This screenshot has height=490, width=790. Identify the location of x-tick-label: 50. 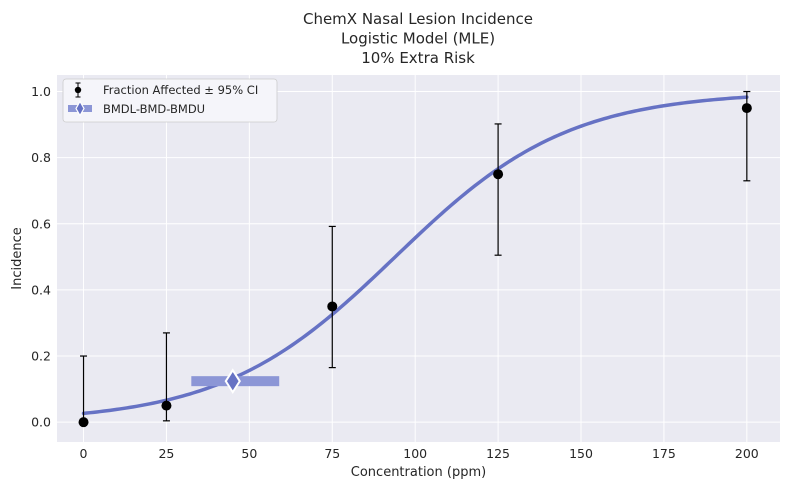
(249, 453).